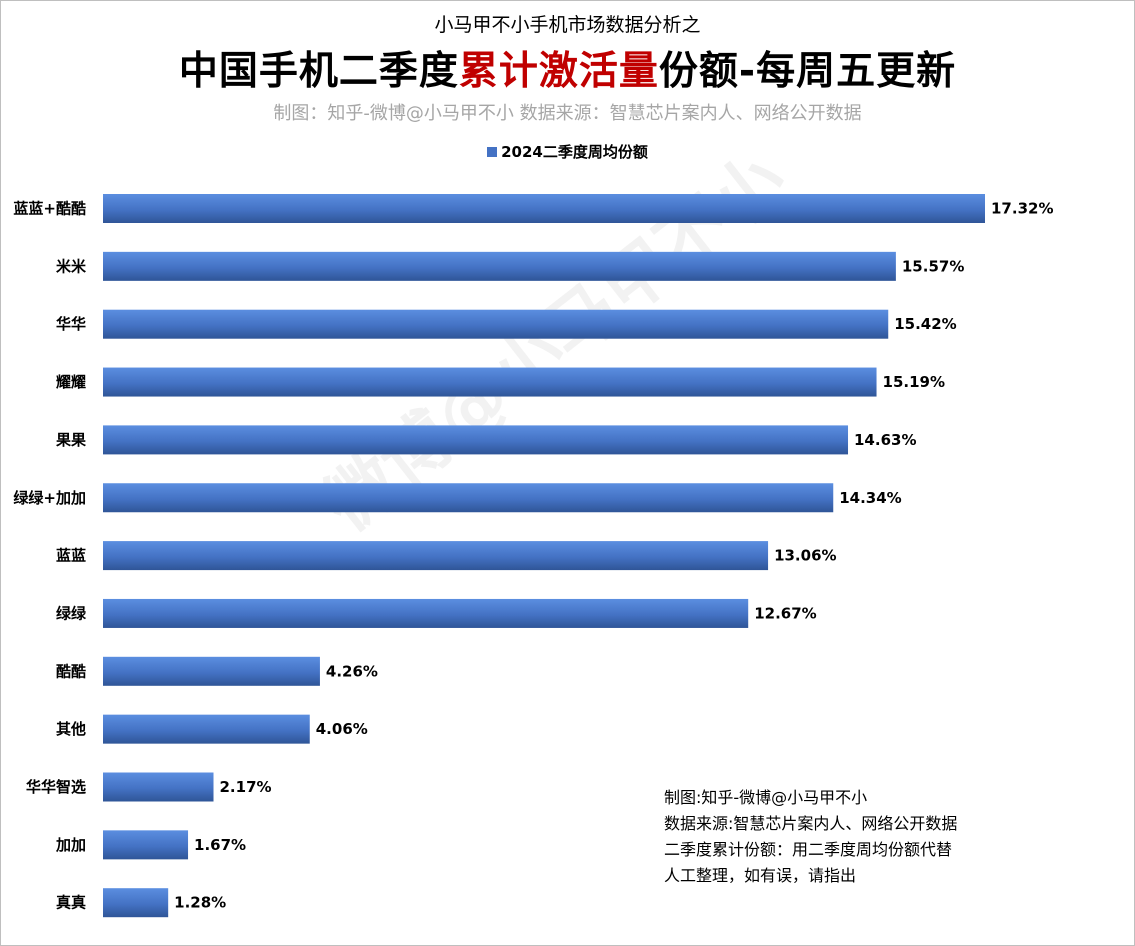 The width and height of the screenshot is (1135, 946). What do you see at coordinates (574, 152) in the screenshot?
I see `legend-label: 2024二季度周均份额` at bounding box center [574, 152].